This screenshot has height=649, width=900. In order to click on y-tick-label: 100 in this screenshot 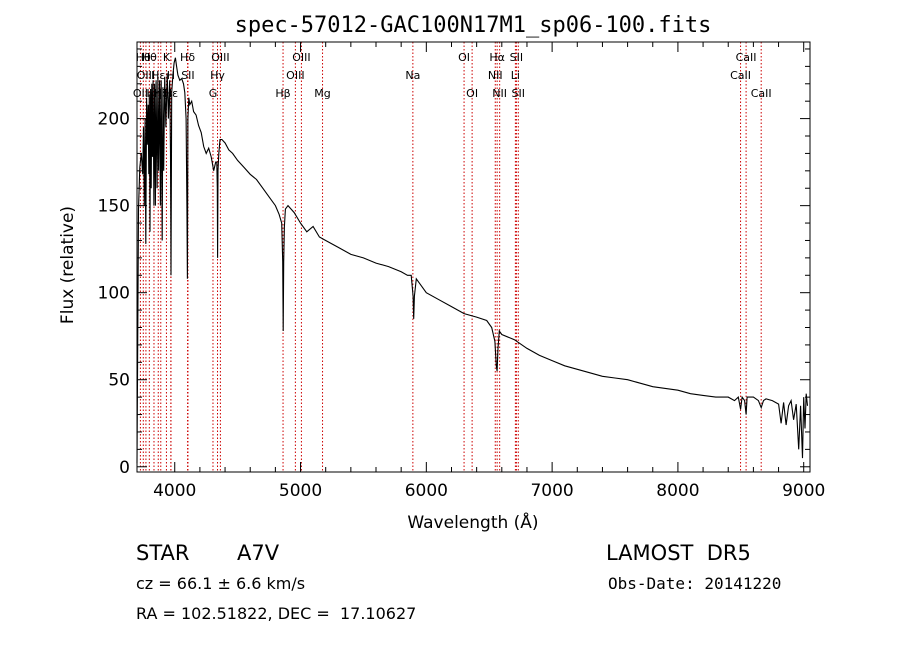, I will do `click(114, 294)`.